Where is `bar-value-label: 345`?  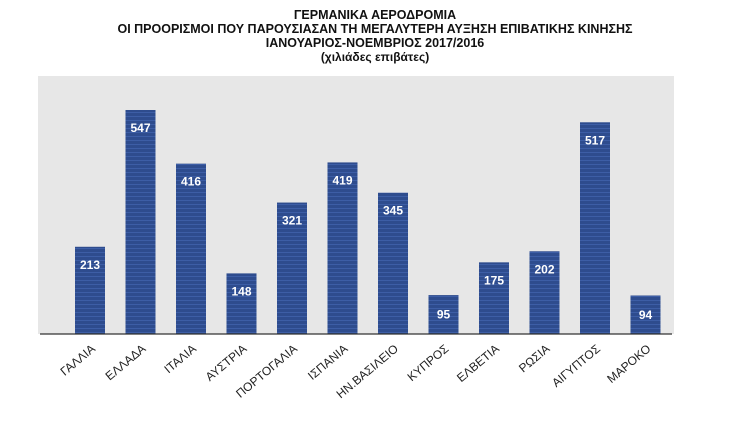 bar-value-label: 345 is located at coordinates (393, 211).